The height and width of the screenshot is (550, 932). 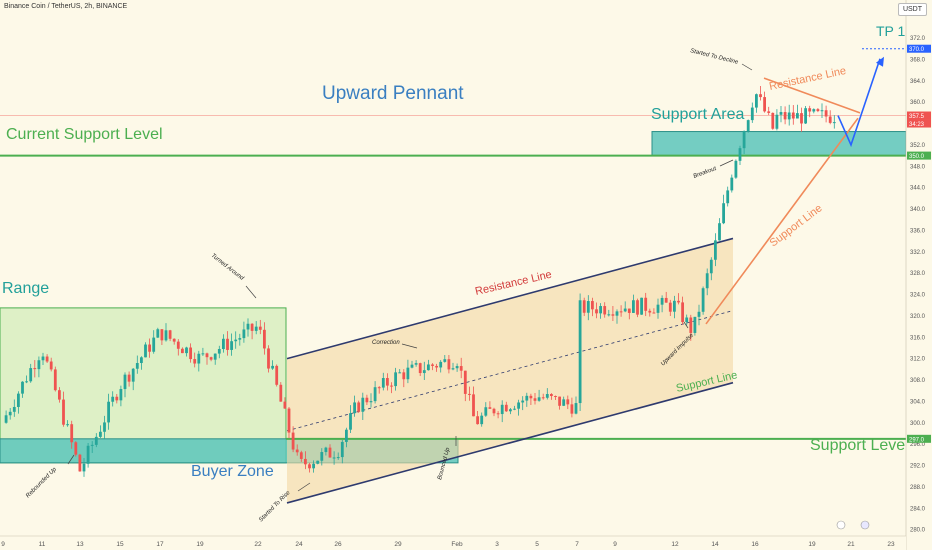 What do you see at coordinates (510, 371) in the screenshot?
I see `channel-midline` at bounding box center [510, 371].